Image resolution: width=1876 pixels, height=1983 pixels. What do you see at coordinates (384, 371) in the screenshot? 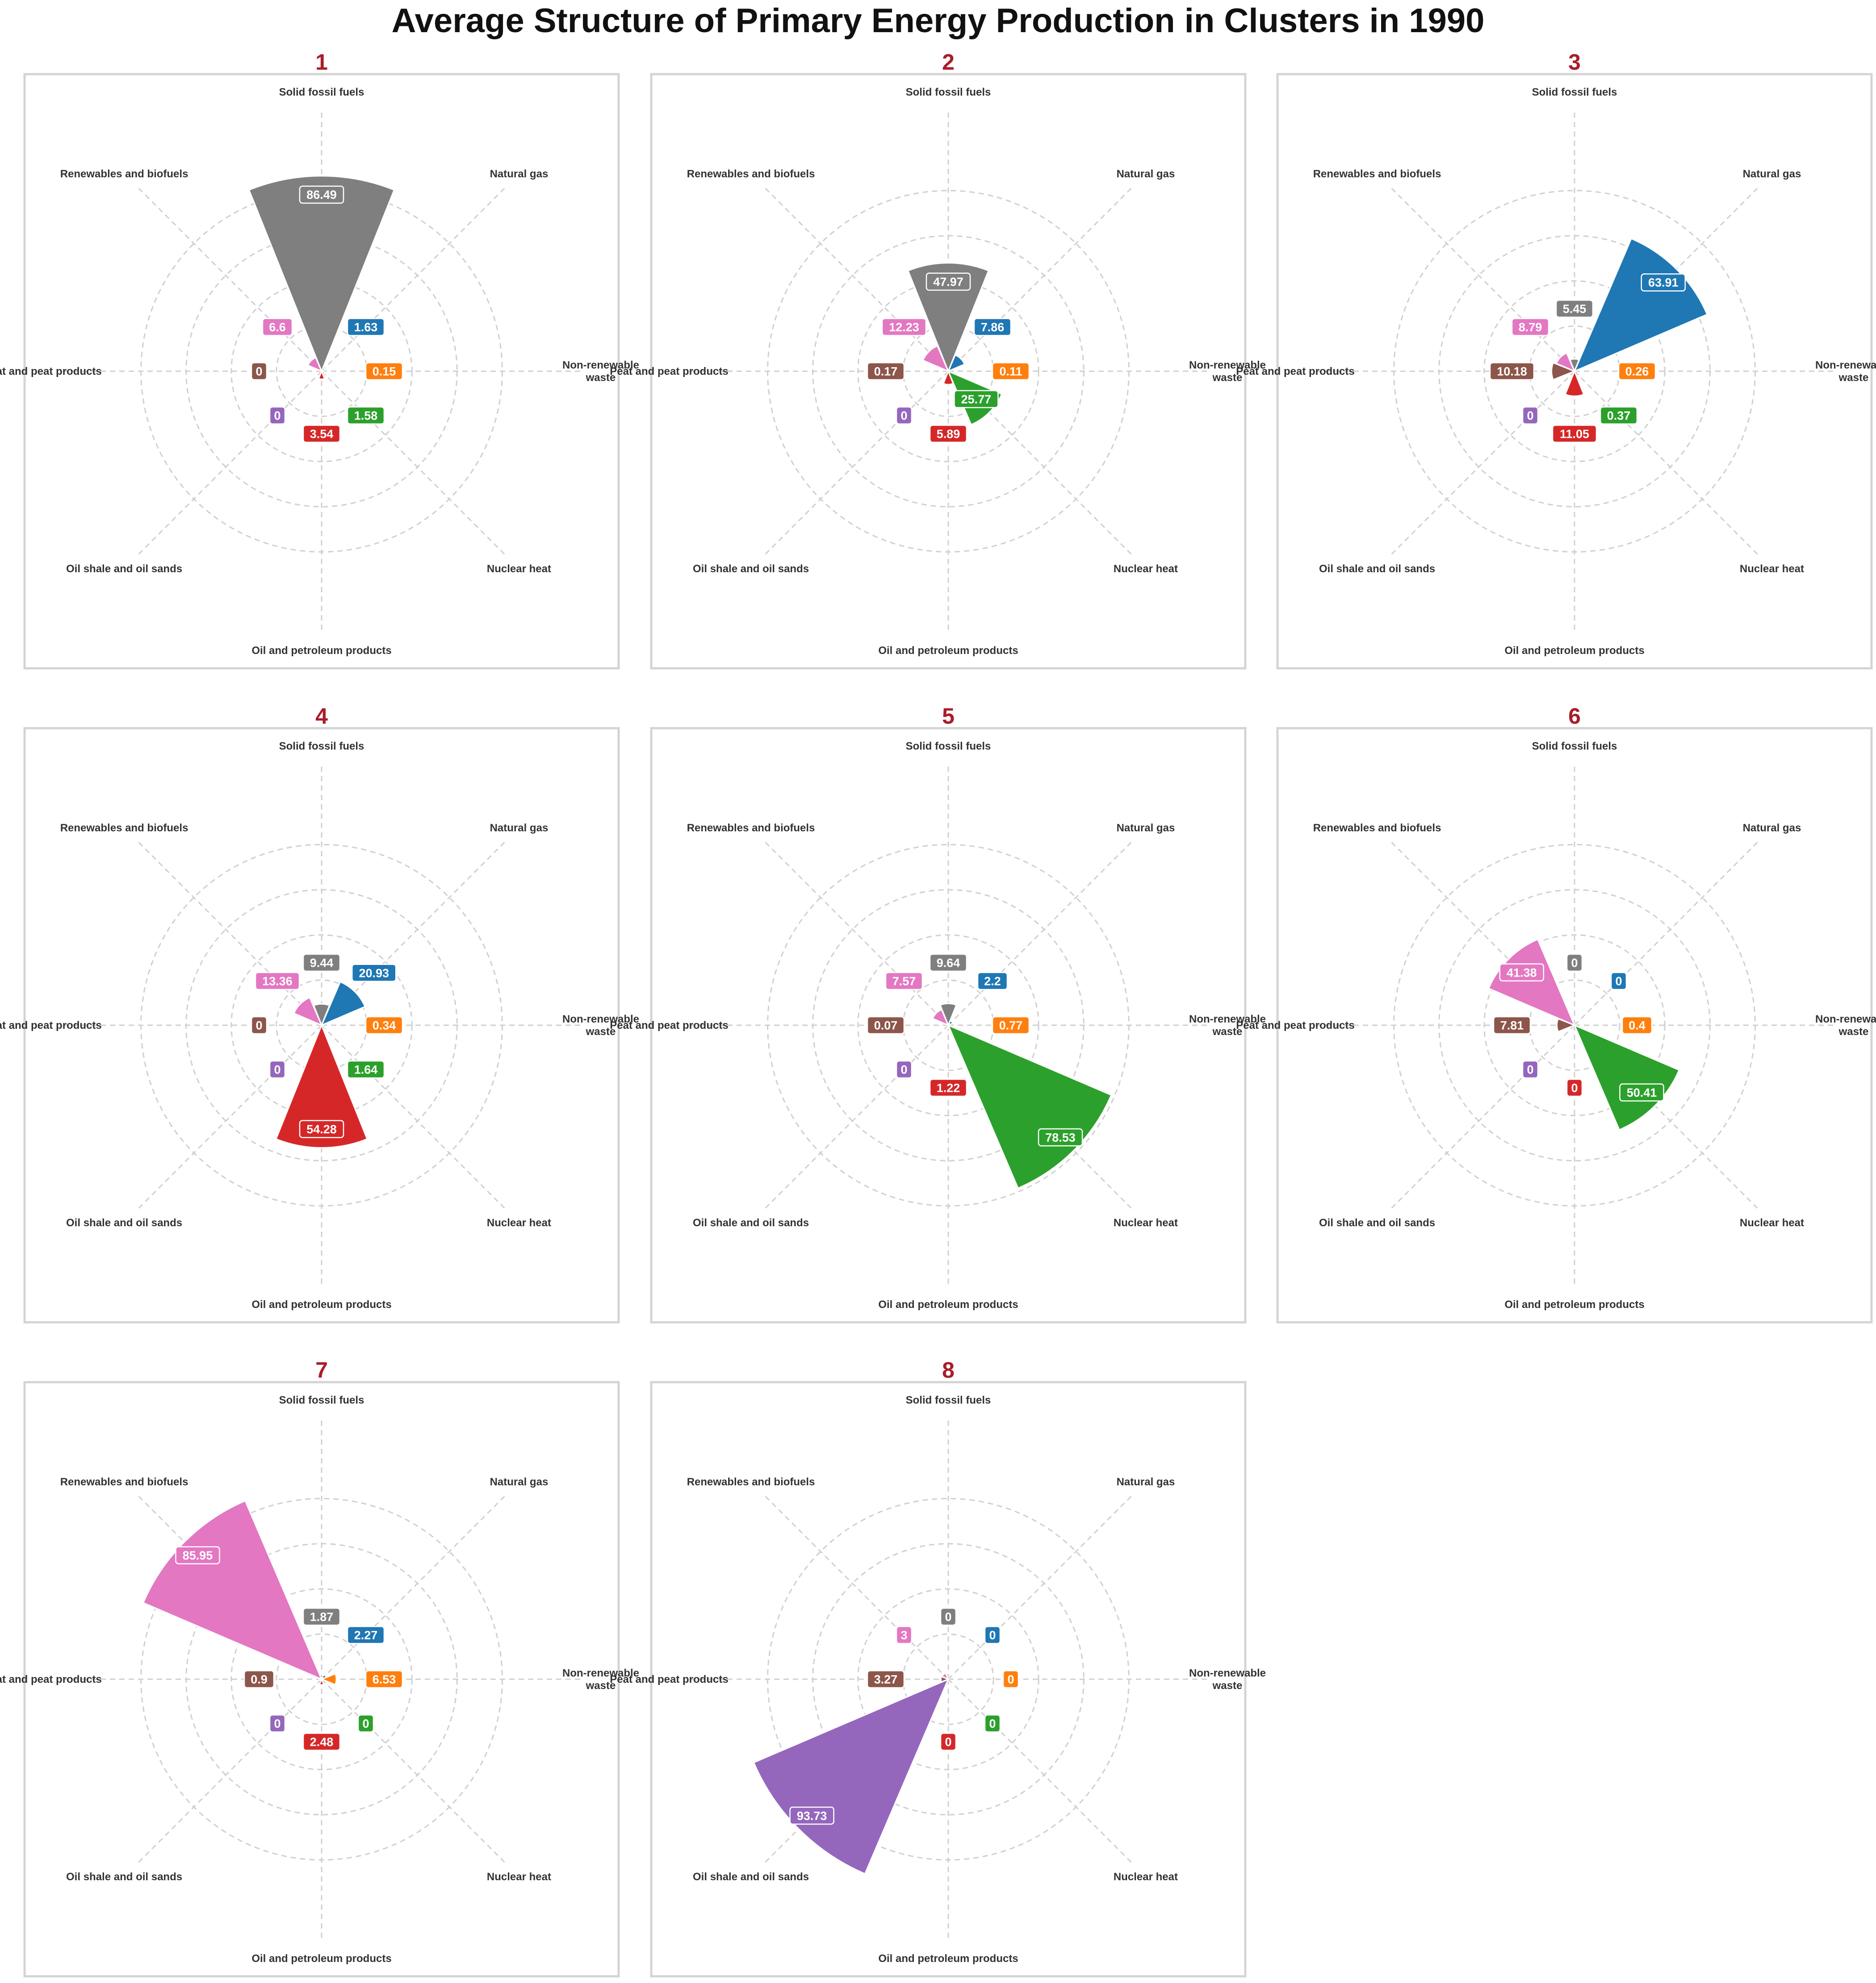
I see `value-label: 0.15` at bounding box center [384, 371].